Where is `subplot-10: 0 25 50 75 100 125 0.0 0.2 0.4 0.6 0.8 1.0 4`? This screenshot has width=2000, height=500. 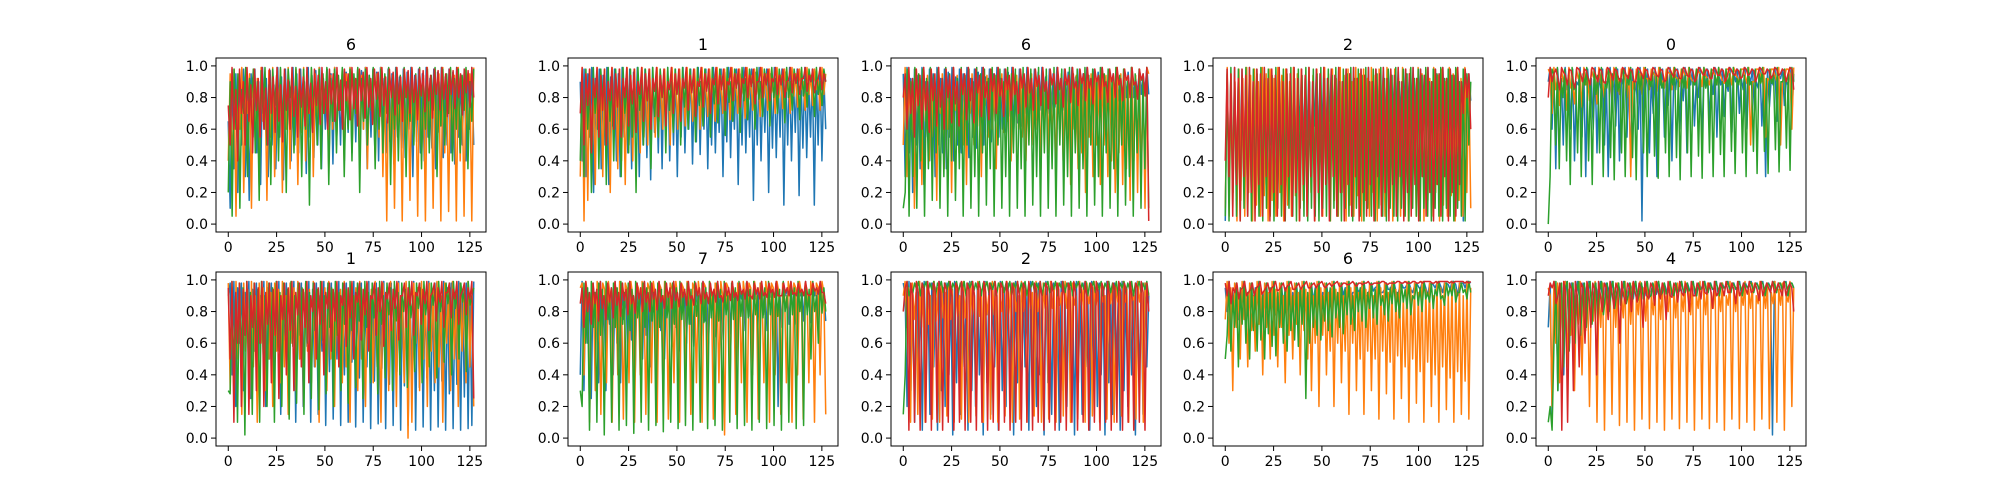 subplot-10: 0 25 50 75 100 125 0.0 0.2 0.4 0.6 0.8 1.0 4 is located at coordinates (1656, 359).